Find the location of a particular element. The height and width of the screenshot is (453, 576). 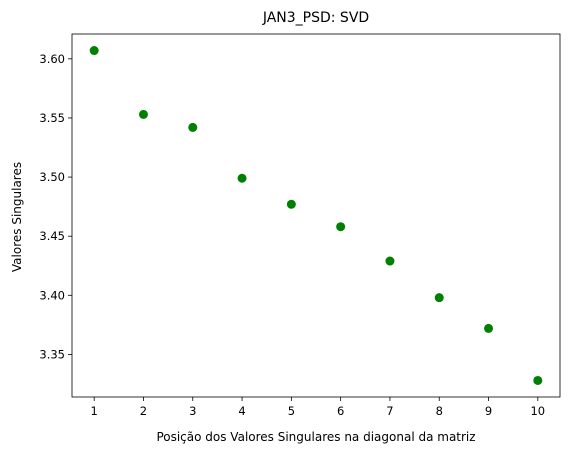

x-tick-label: 5 is located at coordinates (291, 411).